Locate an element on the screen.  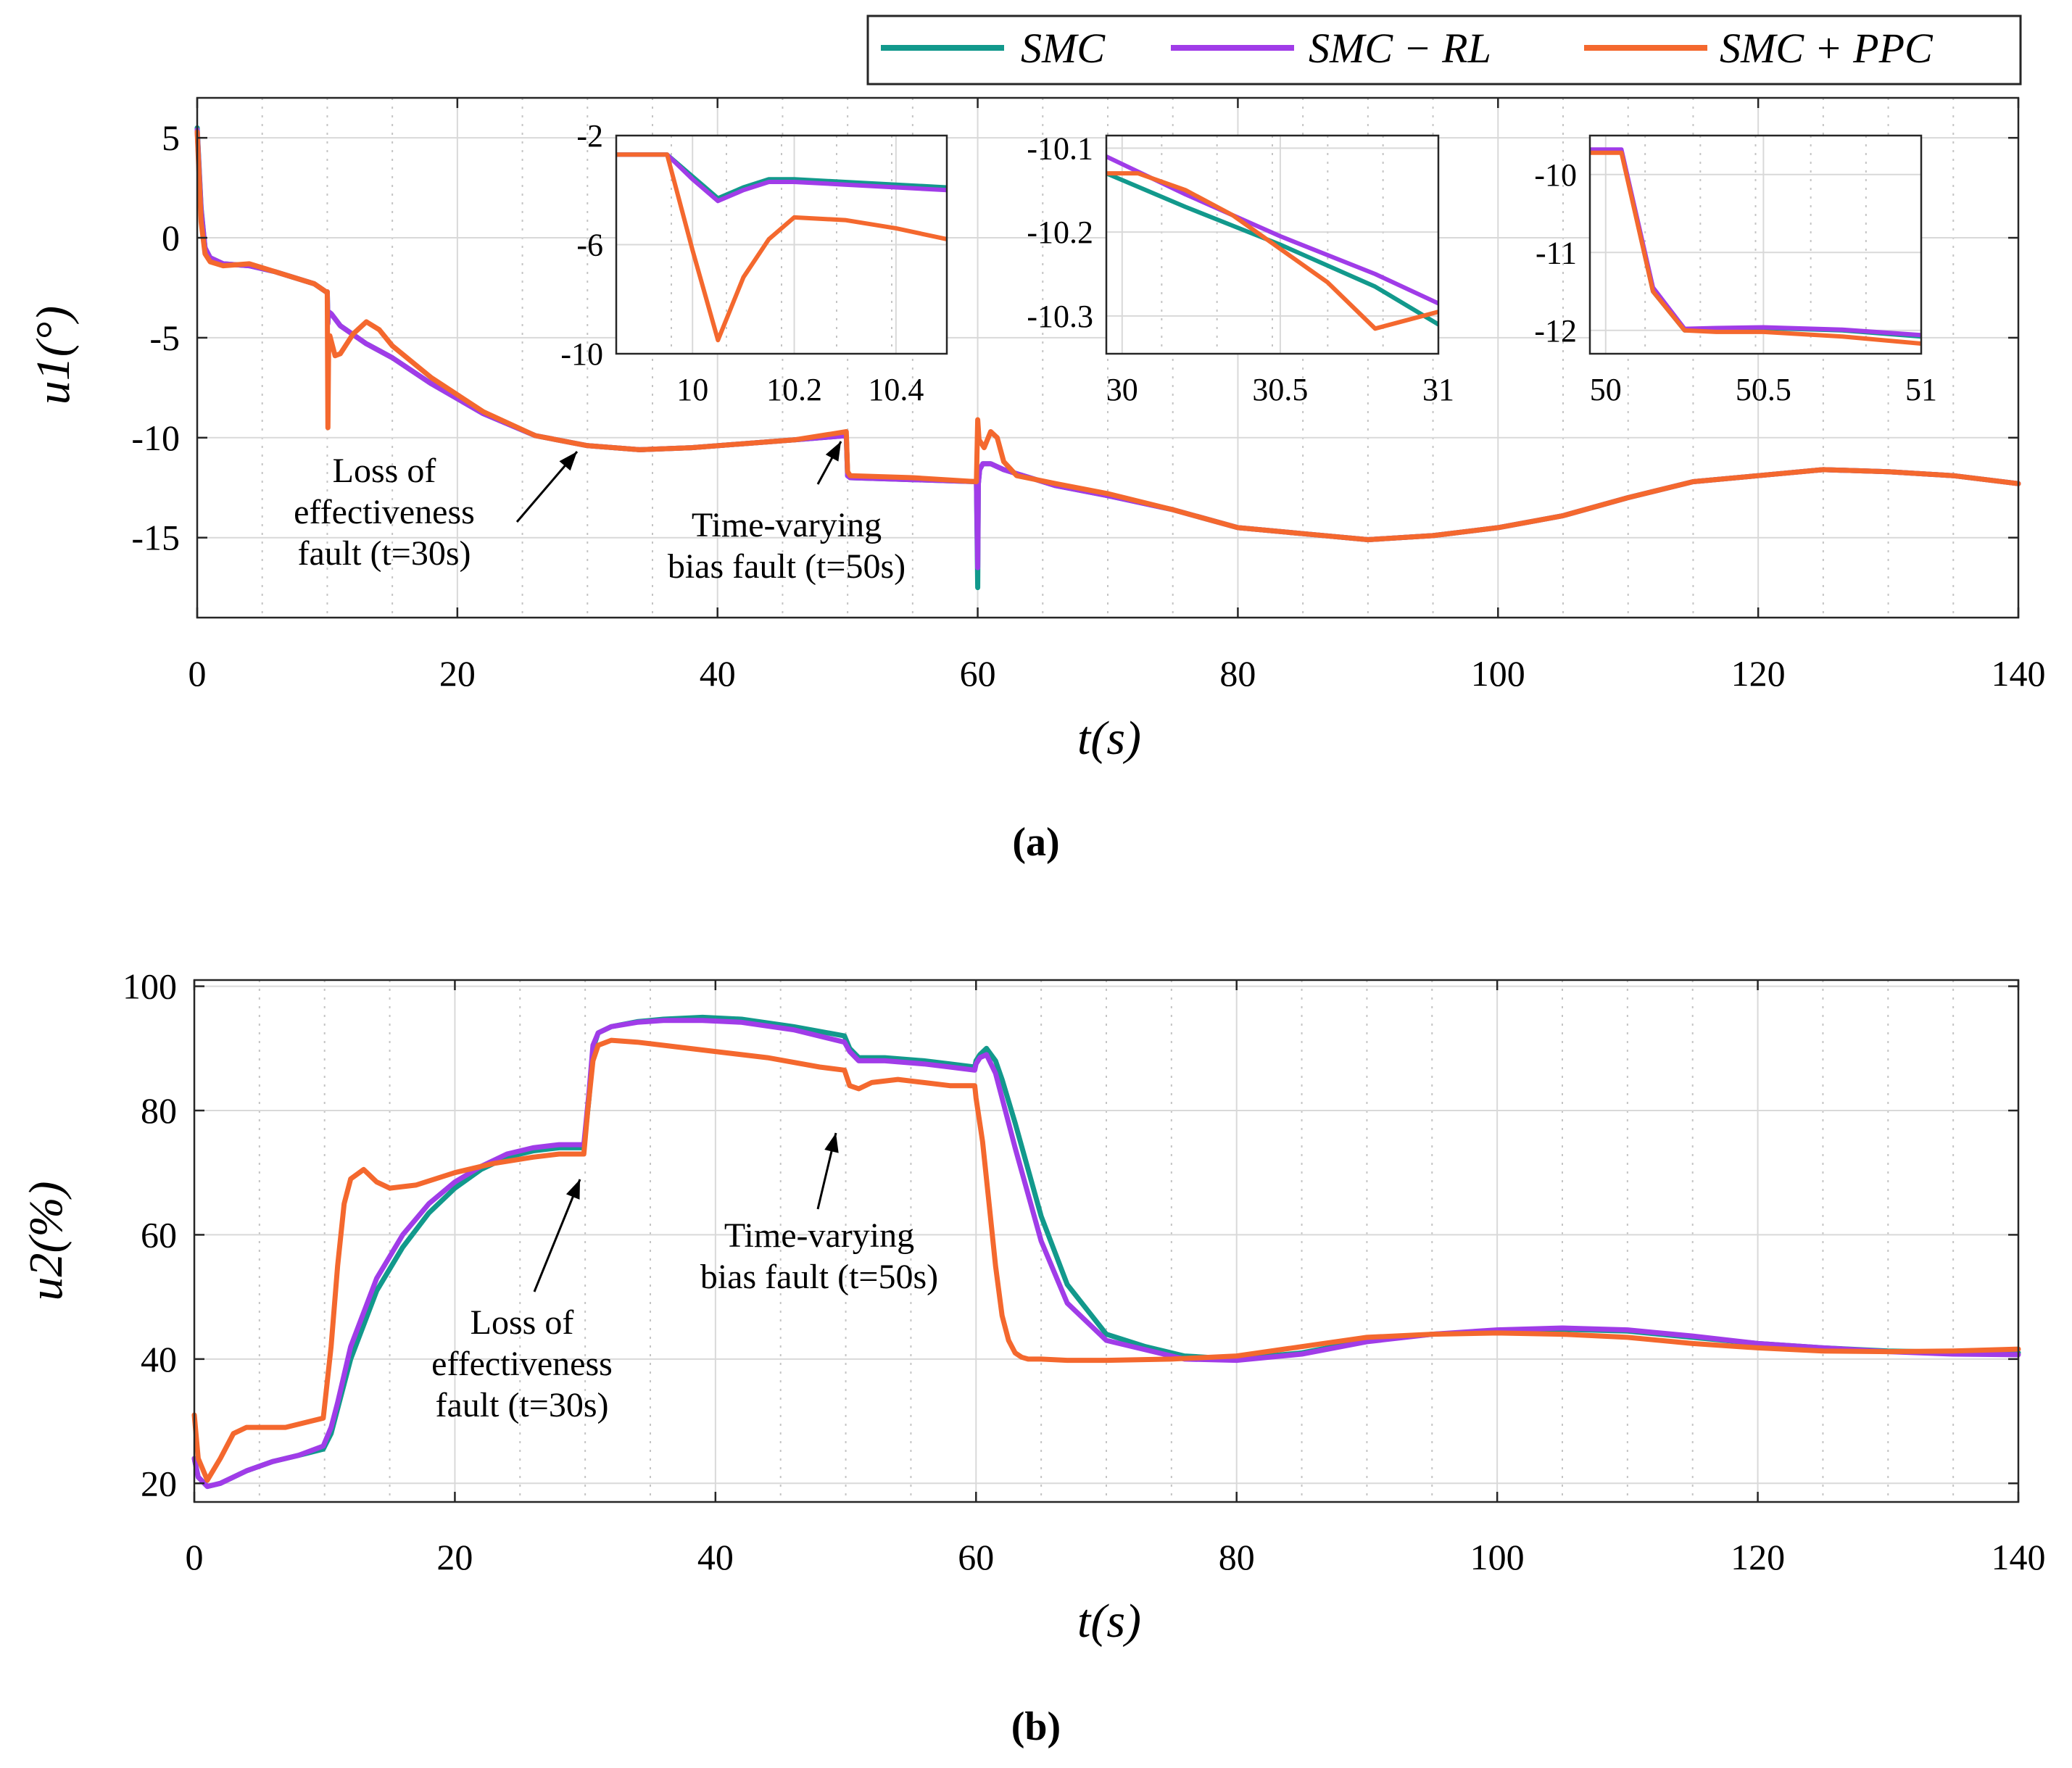
panel-b-xlabel: t(s) is located at coordinates (1109, 1621).